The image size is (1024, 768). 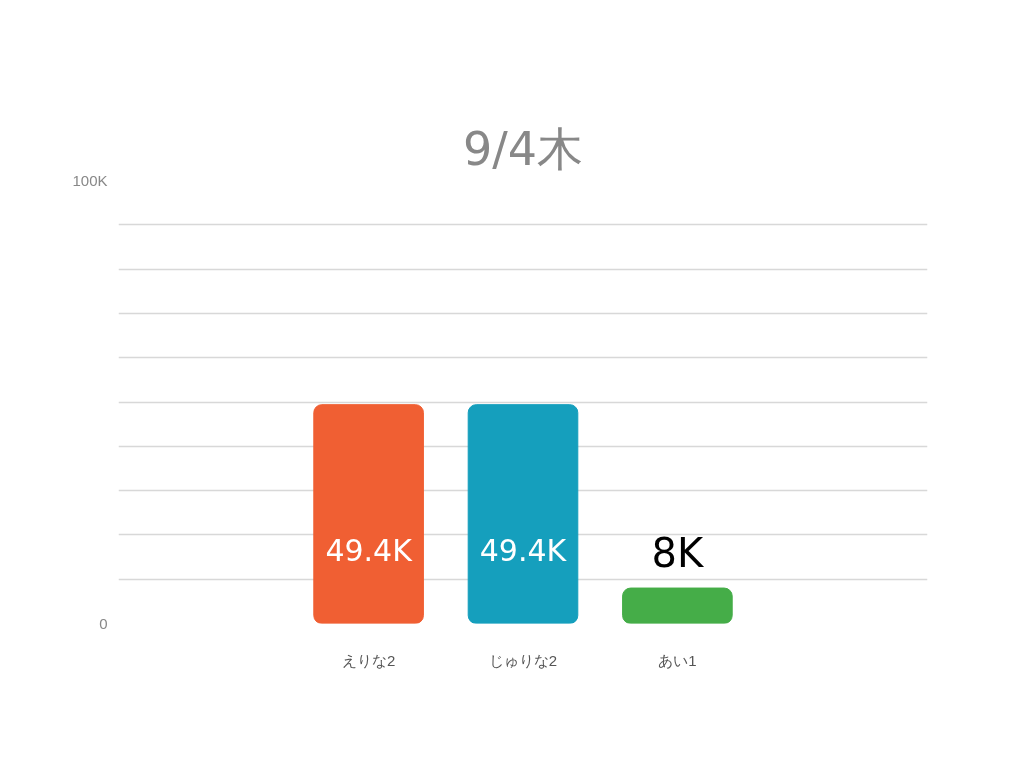 I want to click on chart-title: 9/4木, so click(x=523, y=148).